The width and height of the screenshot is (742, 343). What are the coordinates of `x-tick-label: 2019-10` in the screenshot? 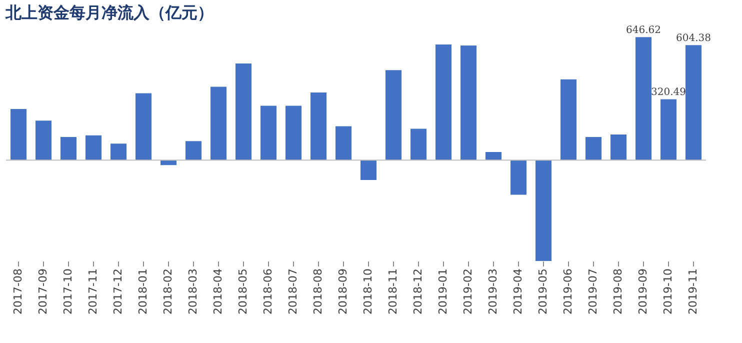 It's located at (668, 291).